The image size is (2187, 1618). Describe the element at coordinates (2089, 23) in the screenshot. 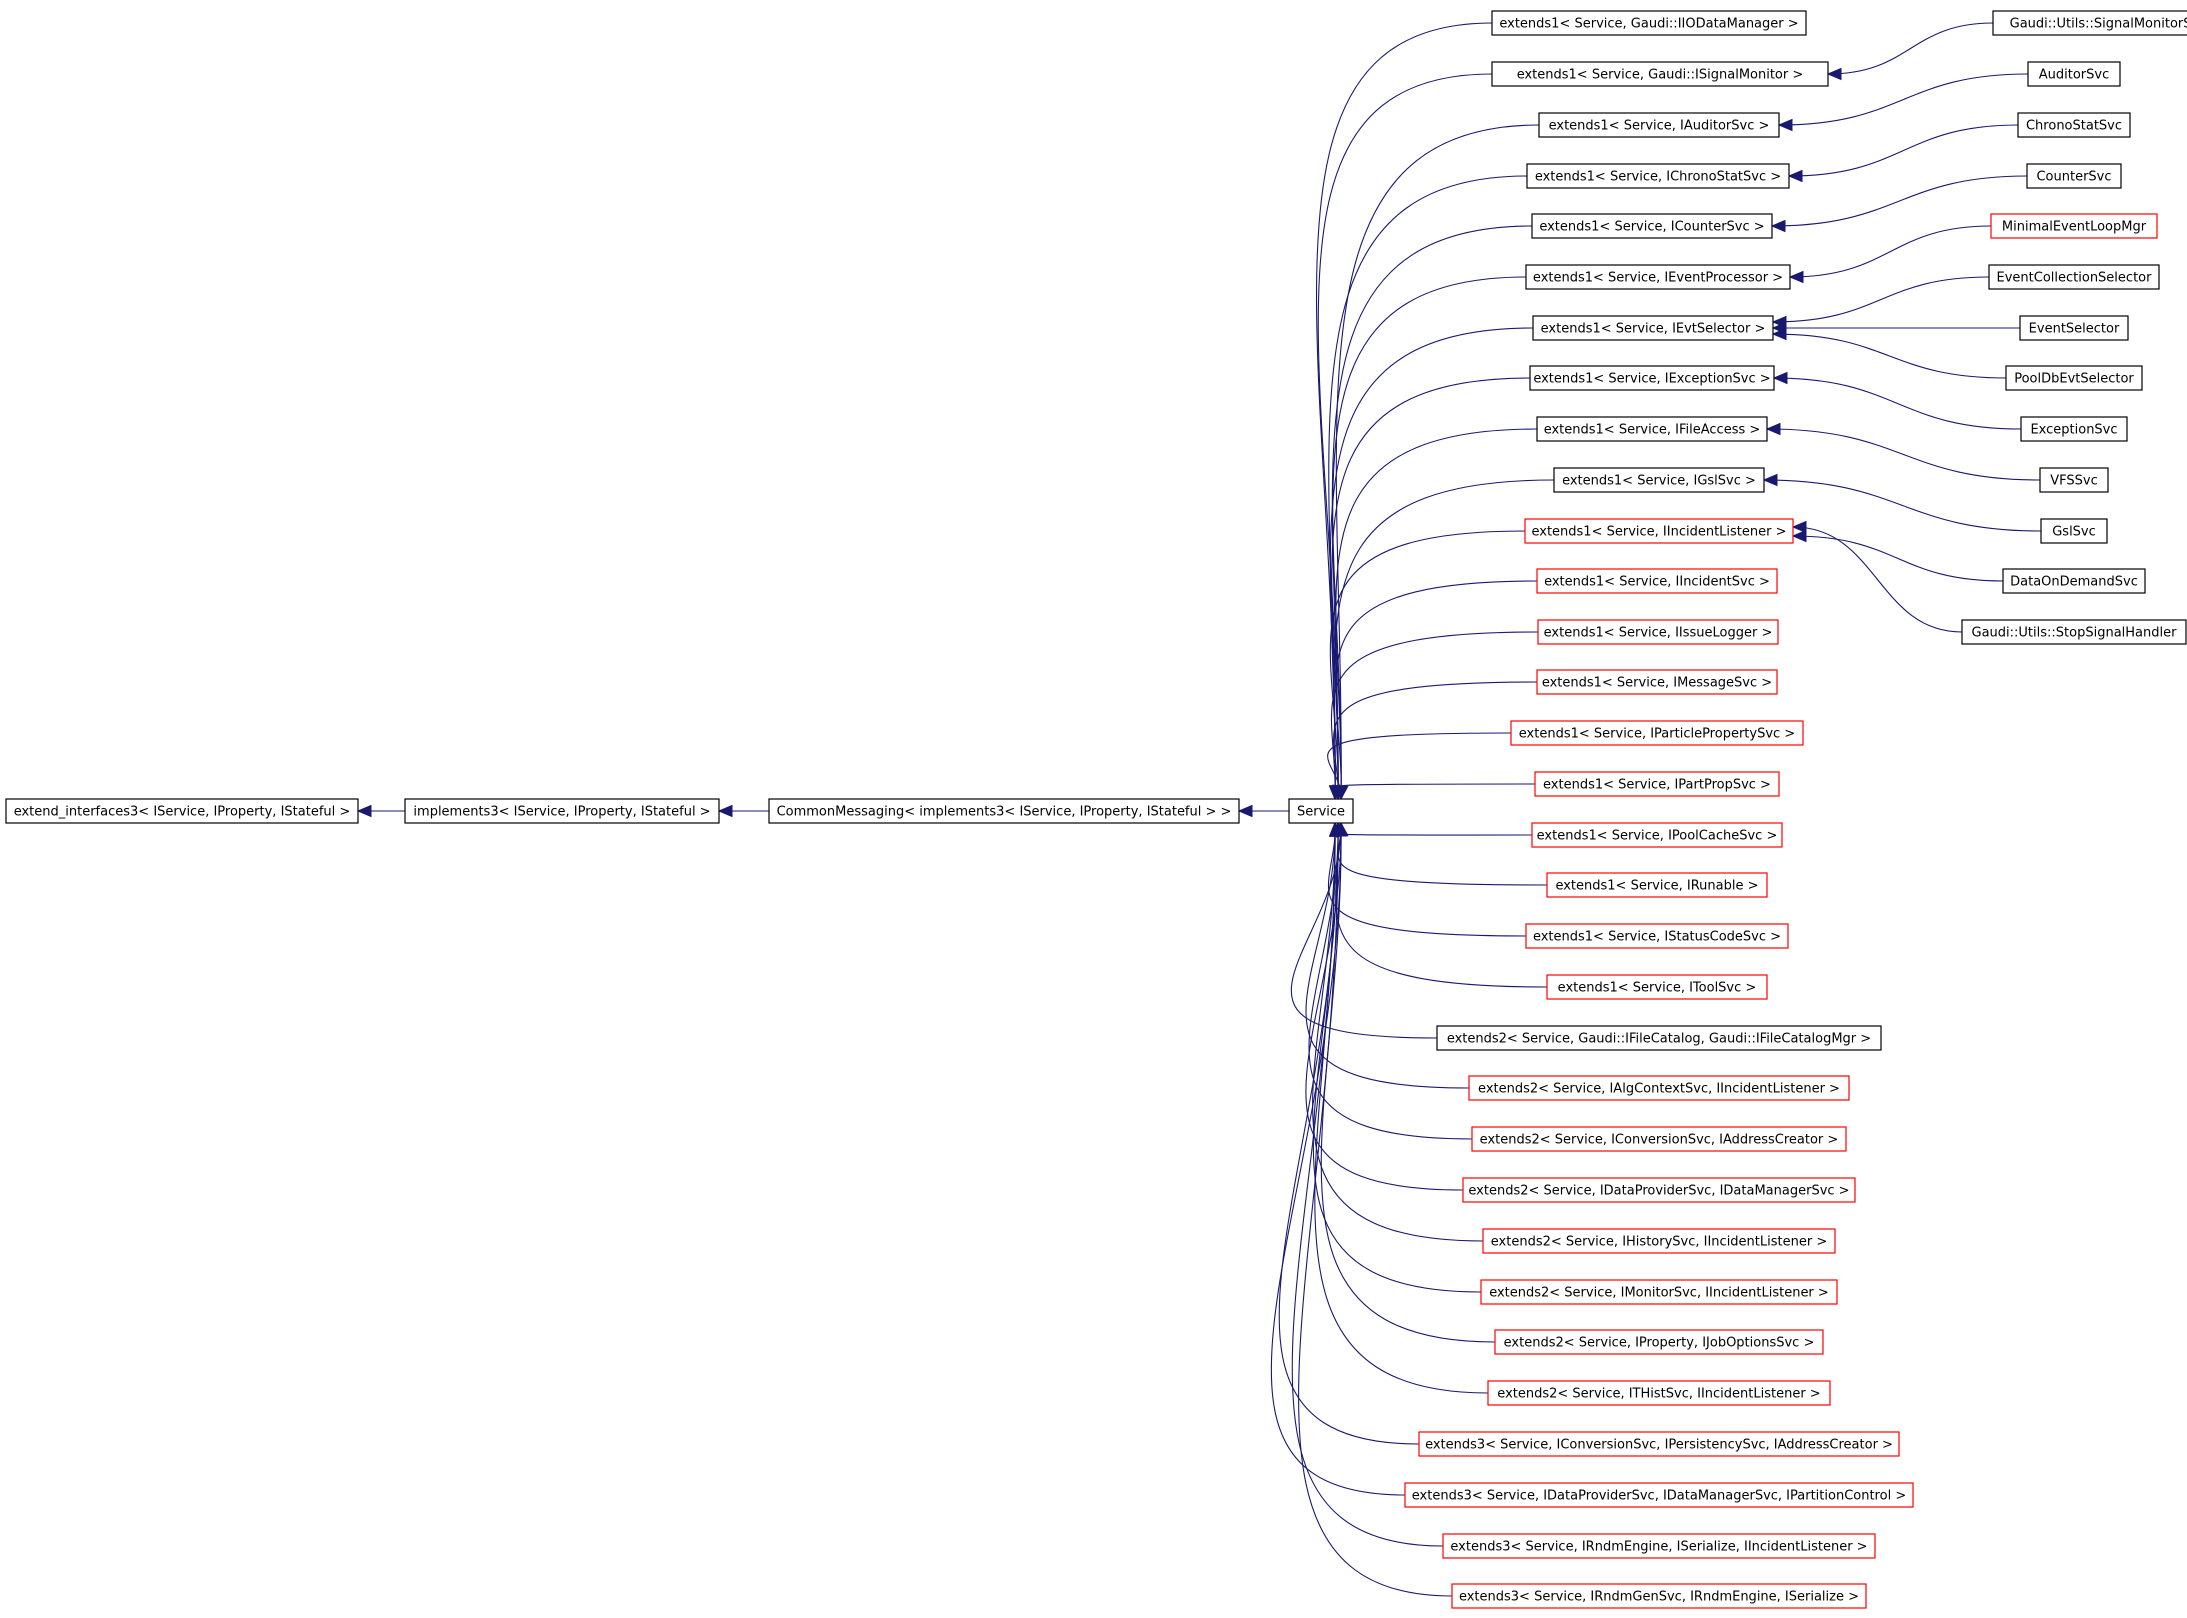

I see `node-signal-monitor-svc: Gaudi::Utils::SignalMonitorSvc` at that location.